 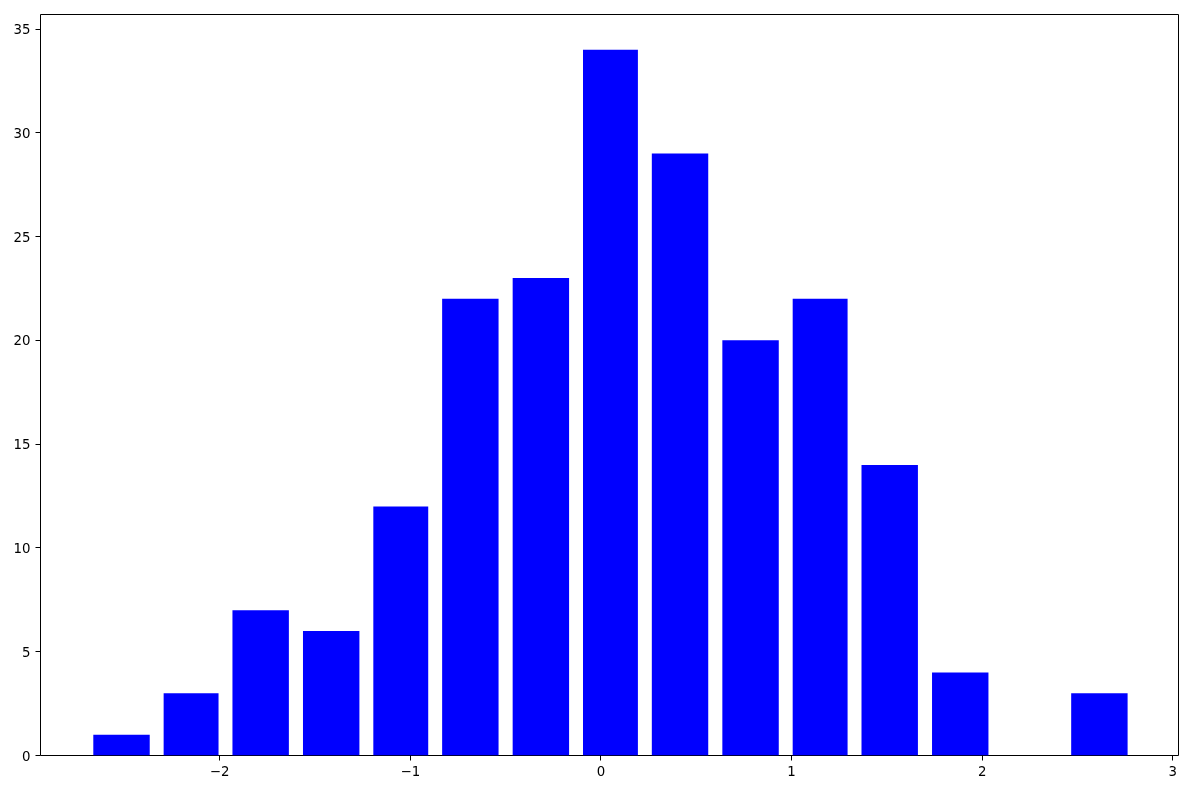 I want to click on y-tick-label: 0, so click(x=26, y=756).